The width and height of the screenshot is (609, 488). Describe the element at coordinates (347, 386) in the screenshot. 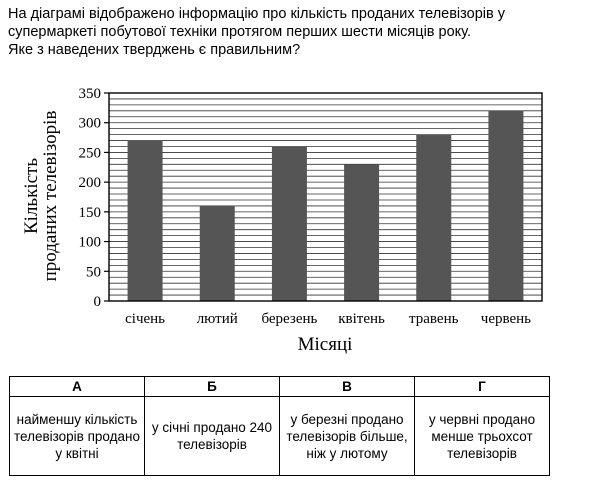

I see `option-c-header: В` at that location.